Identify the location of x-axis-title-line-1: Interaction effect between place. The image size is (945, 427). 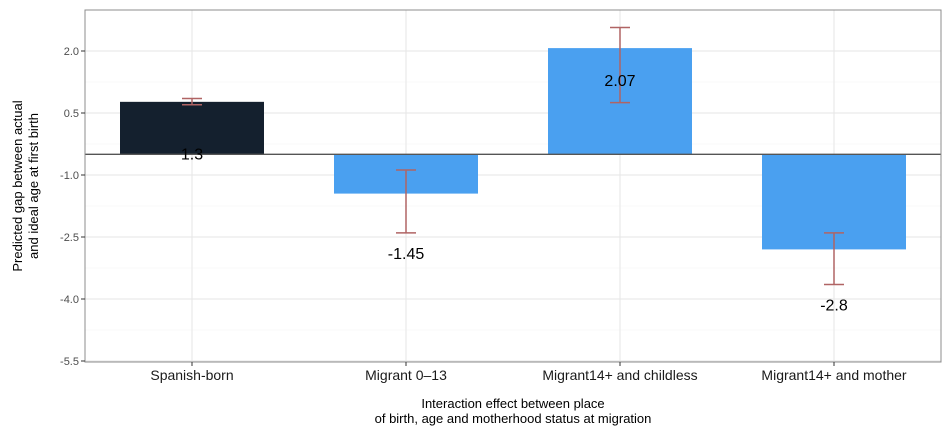
(512, 403).